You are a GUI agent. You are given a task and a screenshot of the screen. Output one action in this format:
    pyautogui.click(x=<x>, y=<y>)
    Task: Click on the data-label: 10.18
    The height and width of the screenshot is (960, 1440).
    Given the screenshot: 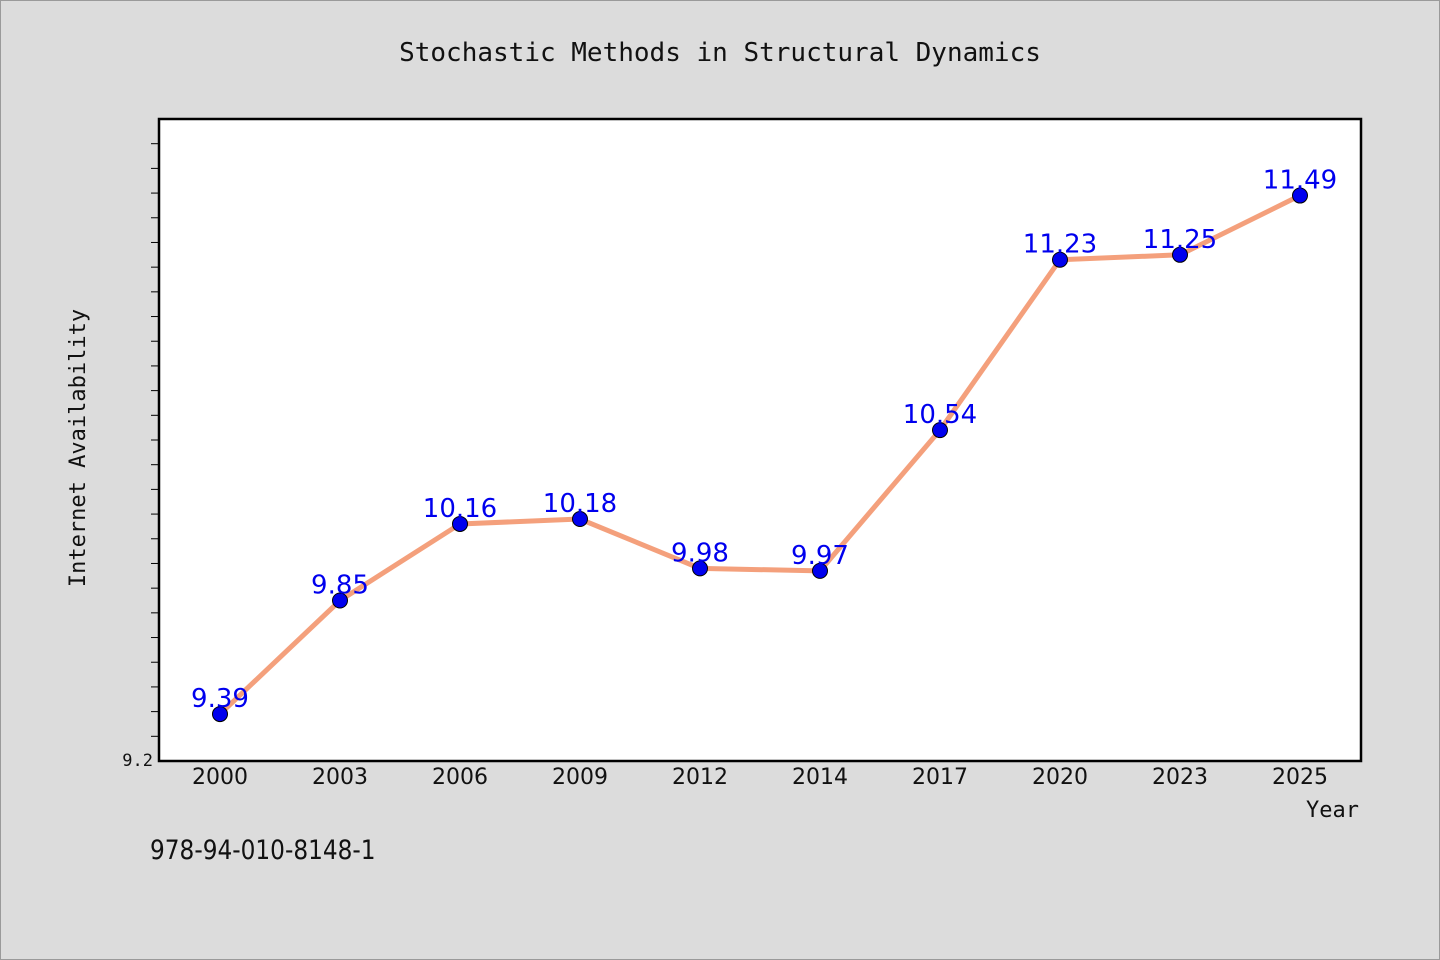 What is the action you would take?
    pyautogui.click(x=580, y=504)
    